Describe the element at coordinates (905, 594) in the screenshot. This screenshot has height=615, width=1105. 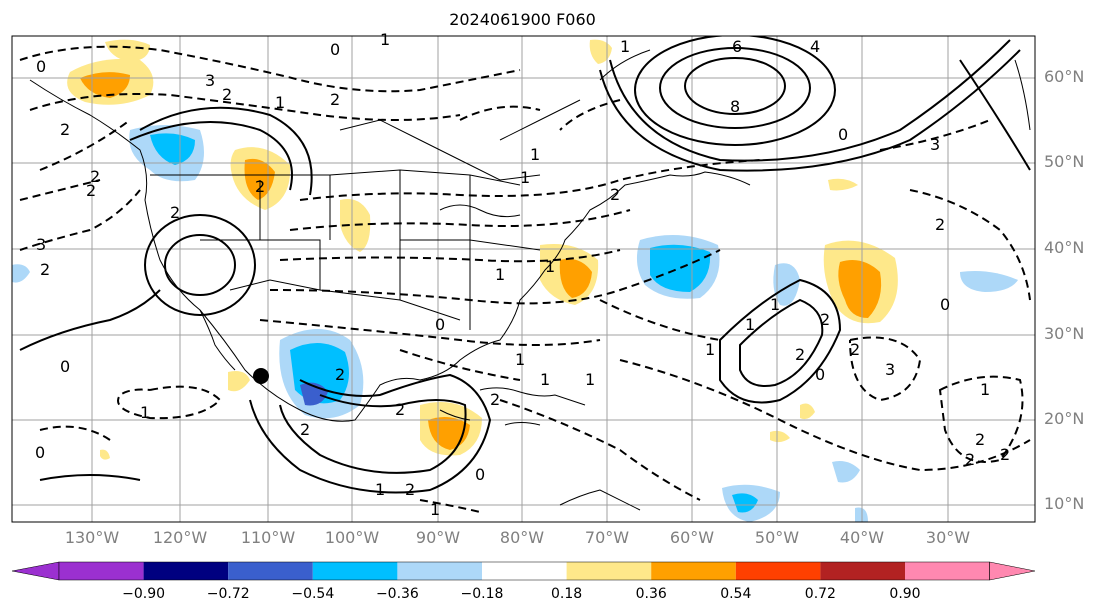
I see `colorbar-tick: 0.90` at that location.